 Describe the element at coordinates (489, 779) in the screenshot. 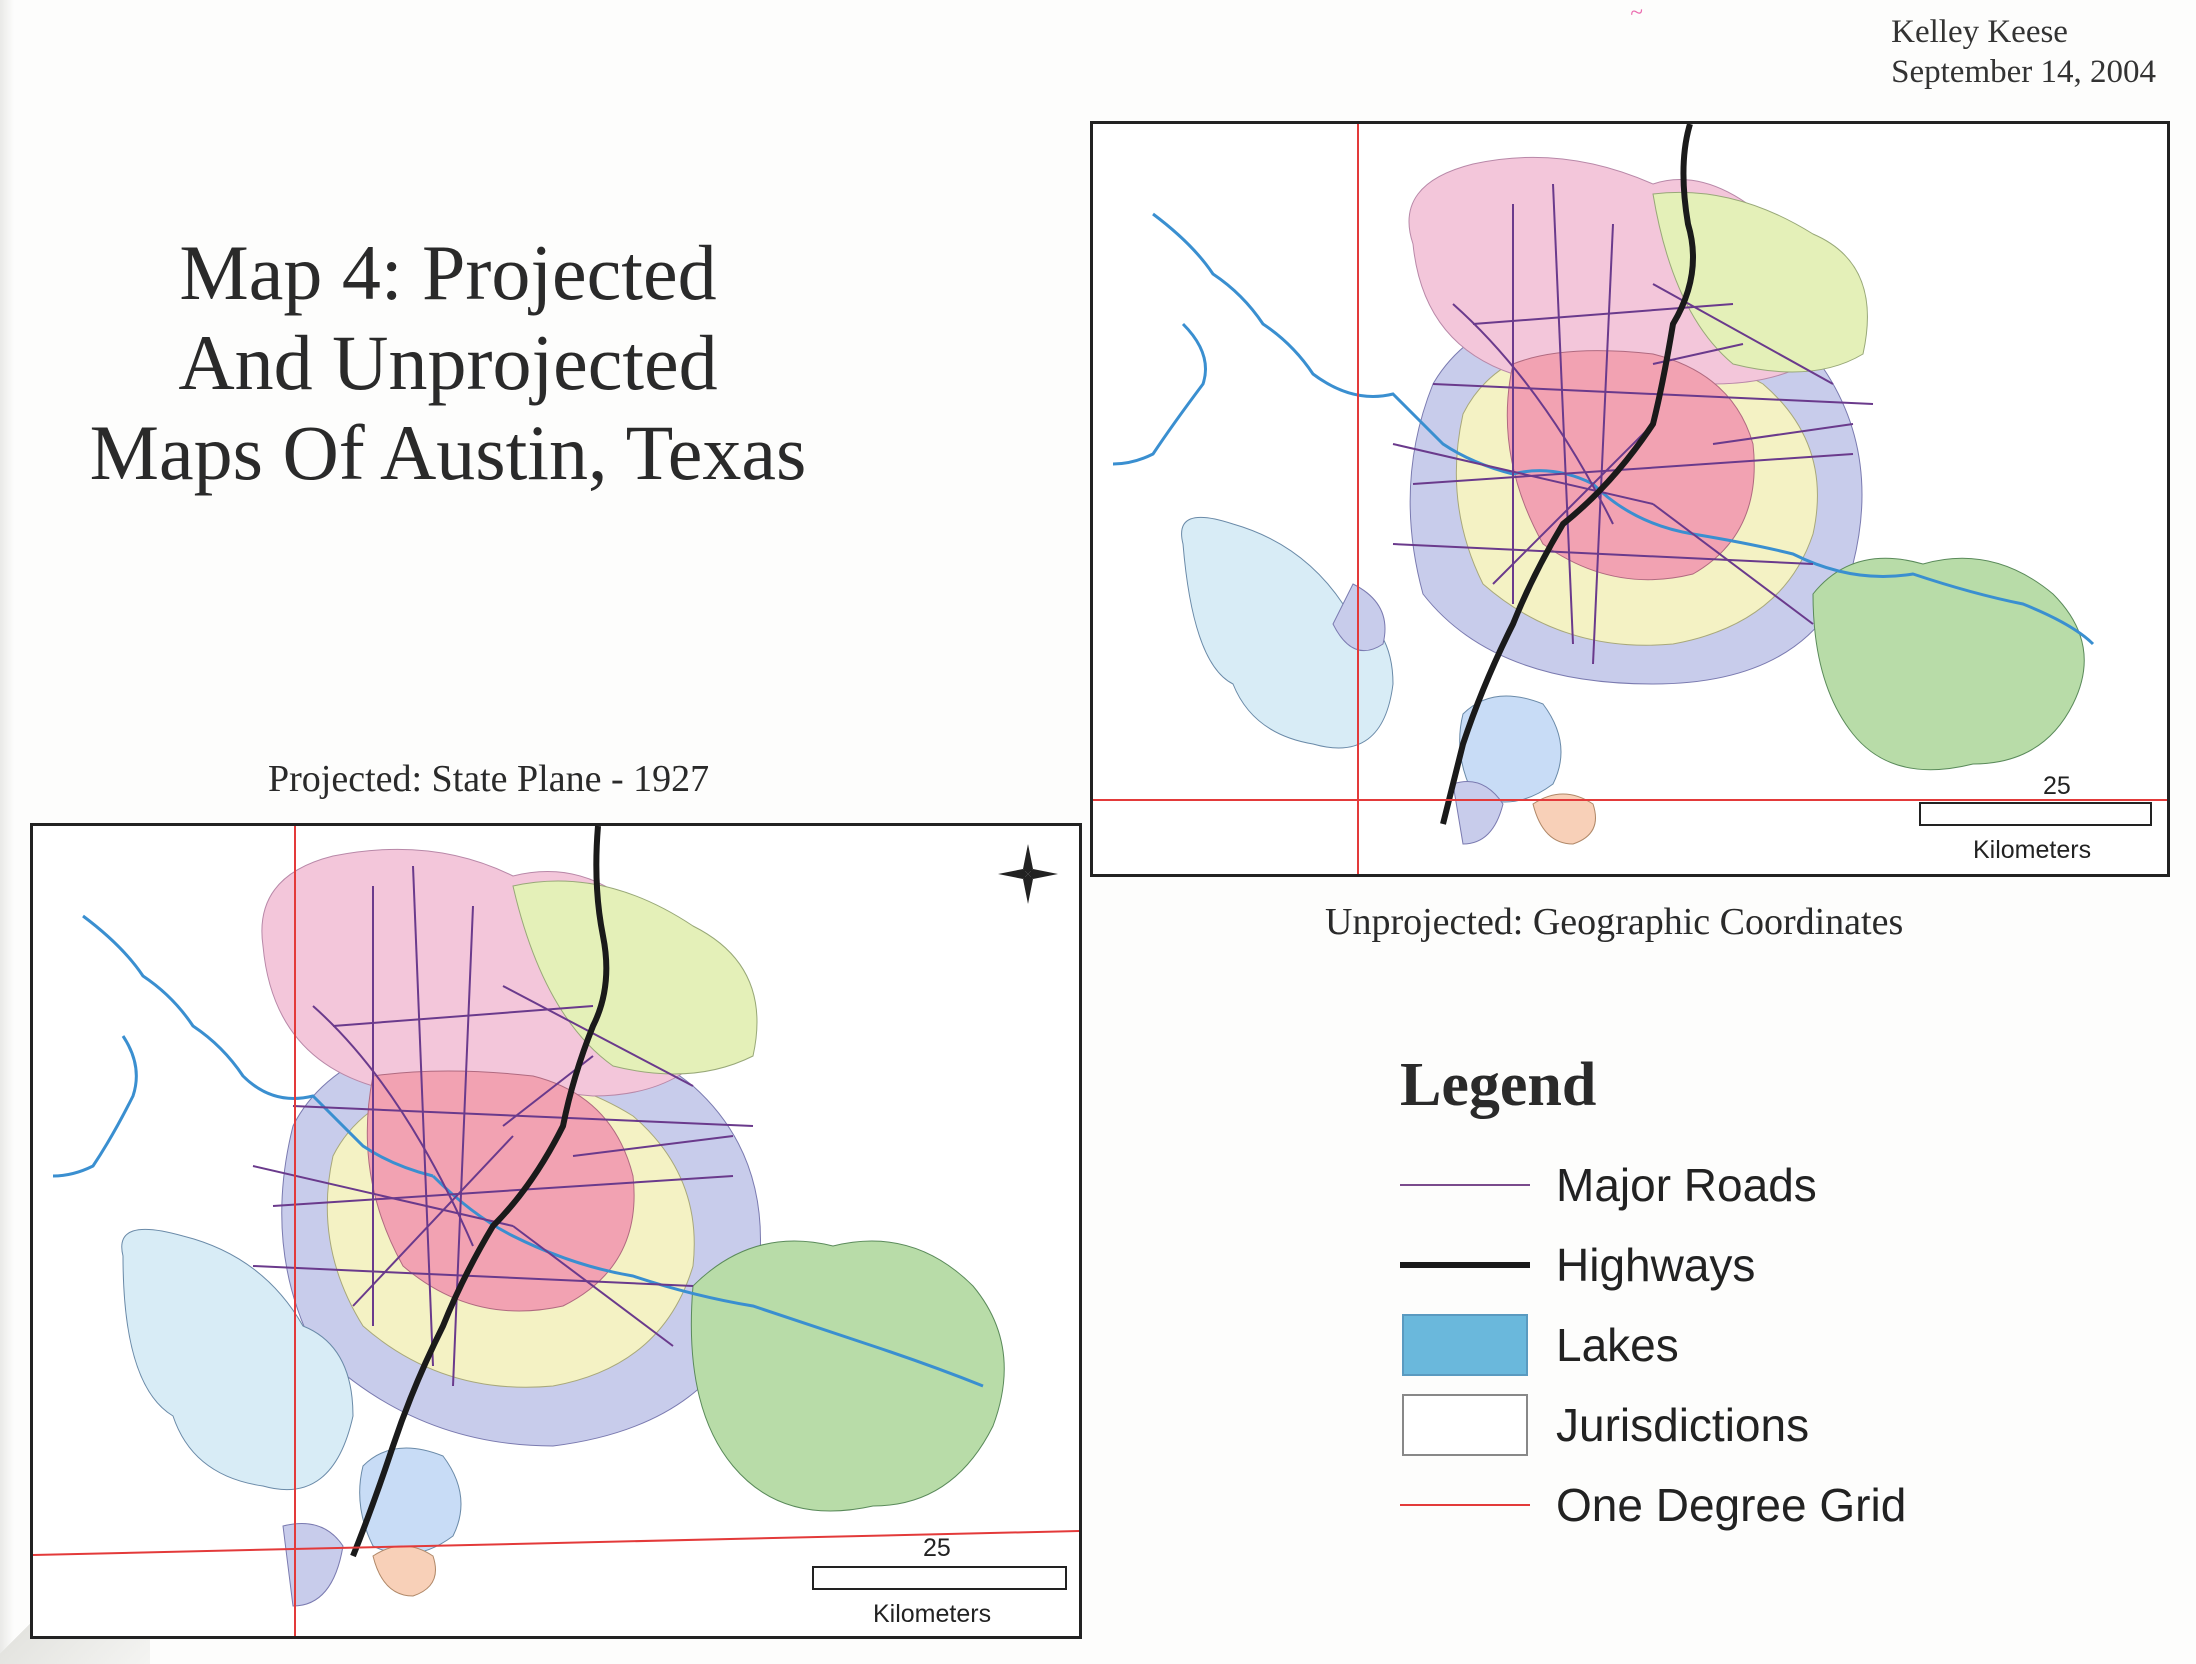

I see `projected-caption: Projected: State Plane - 1927` at that location.